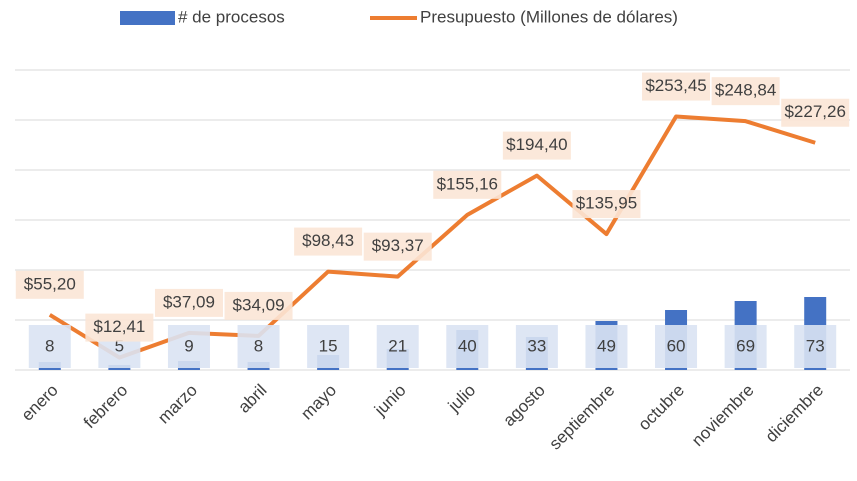  I want to click on data-label: $155,16, so click(467, 183).